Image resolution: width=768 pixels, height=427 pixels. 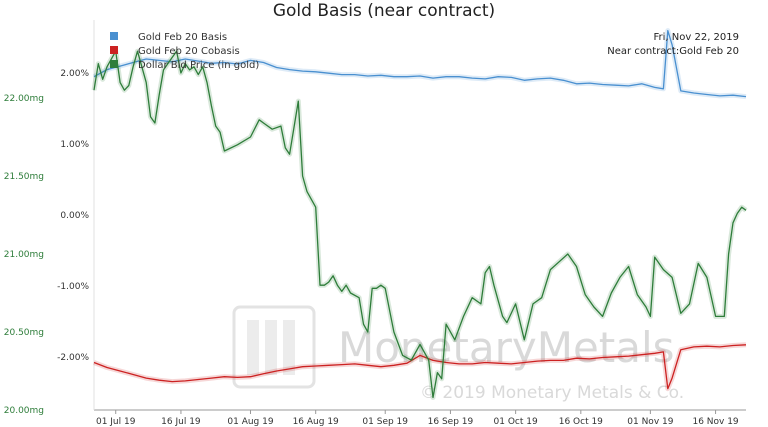 I want to click on right-axis-ticks: -2.00% -1.00% 0.00% 1.00% 2.00%, so click(x=73, y=216).